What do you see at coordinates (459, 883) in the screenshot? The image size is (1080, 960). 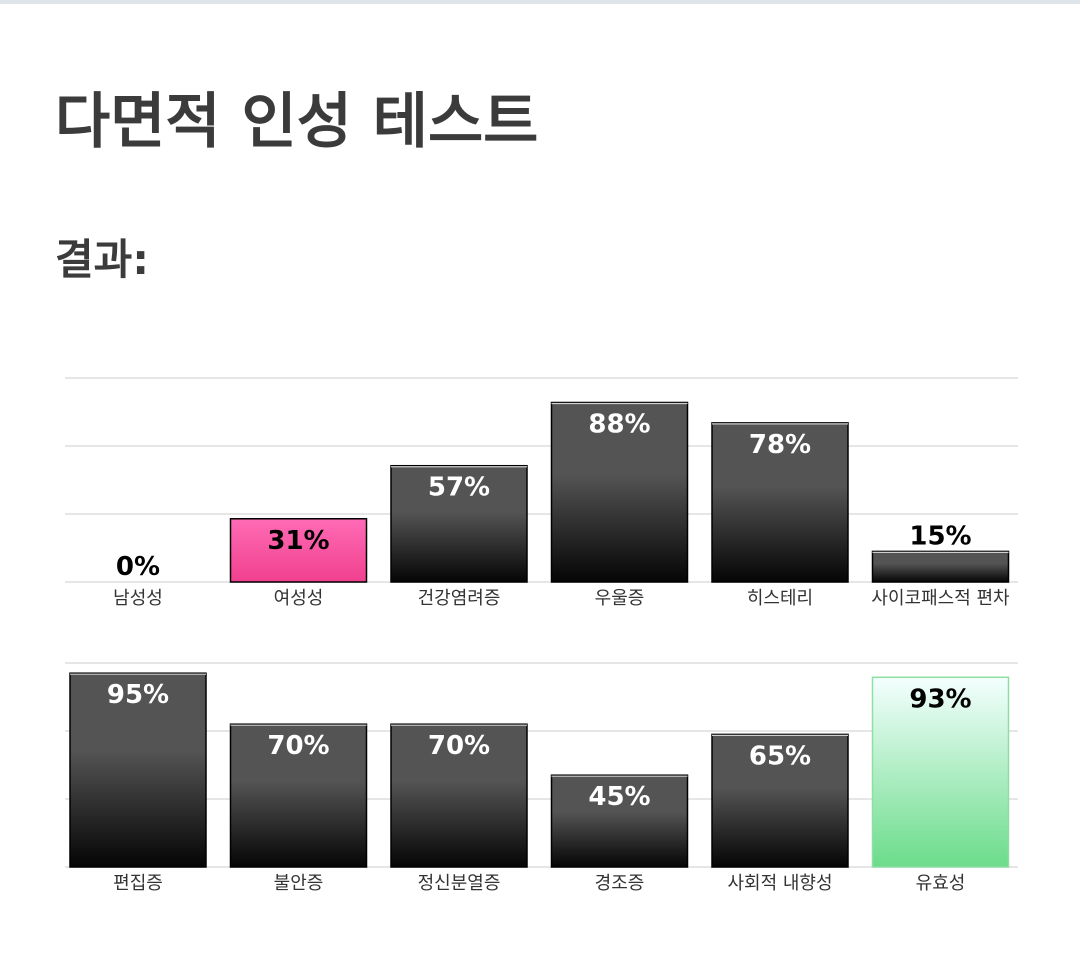 I see `category-label: 정신분열증` at bounding box center [459, 883].